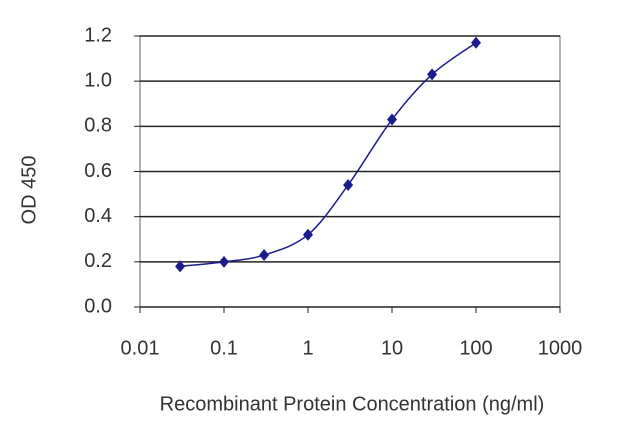 The height and width of the screenshot is (427, 640). I want to click on y-tick-label: 1.0, so click(98, 80).